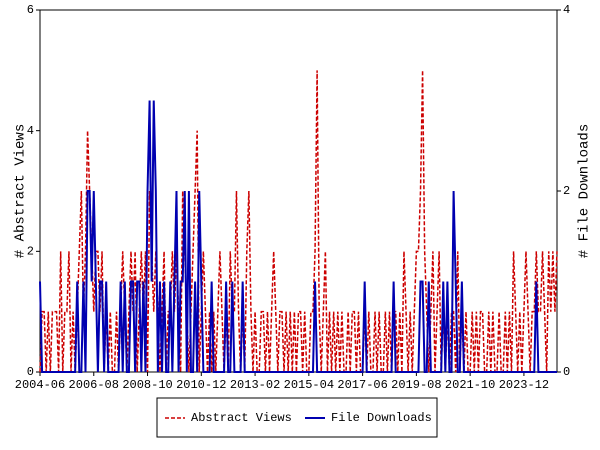  Describe the element at coordinates (416, 385) in the screenshot. I see `x-tick-label: 2019-08` at that location.